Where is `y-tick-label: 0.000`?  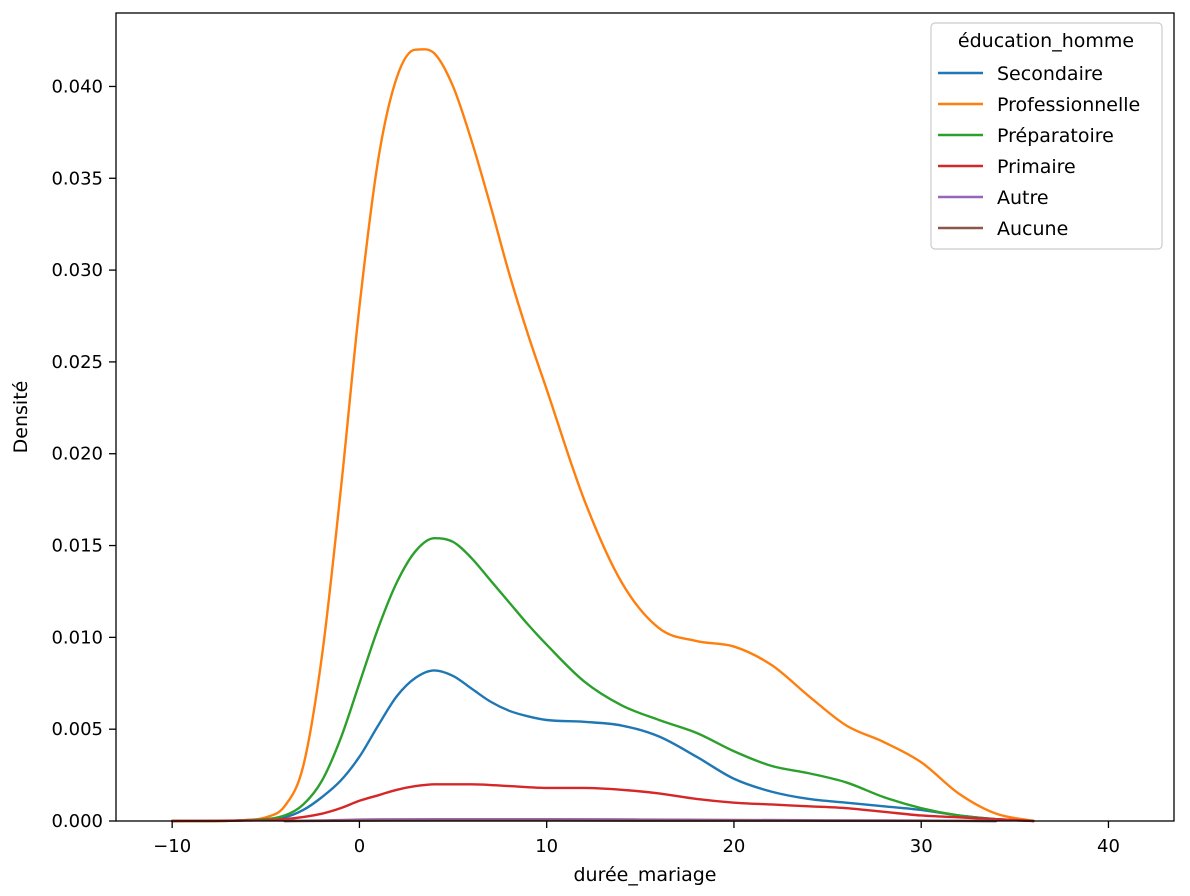 y-tick-label: 0.000 is located at coordinates (77, 821).